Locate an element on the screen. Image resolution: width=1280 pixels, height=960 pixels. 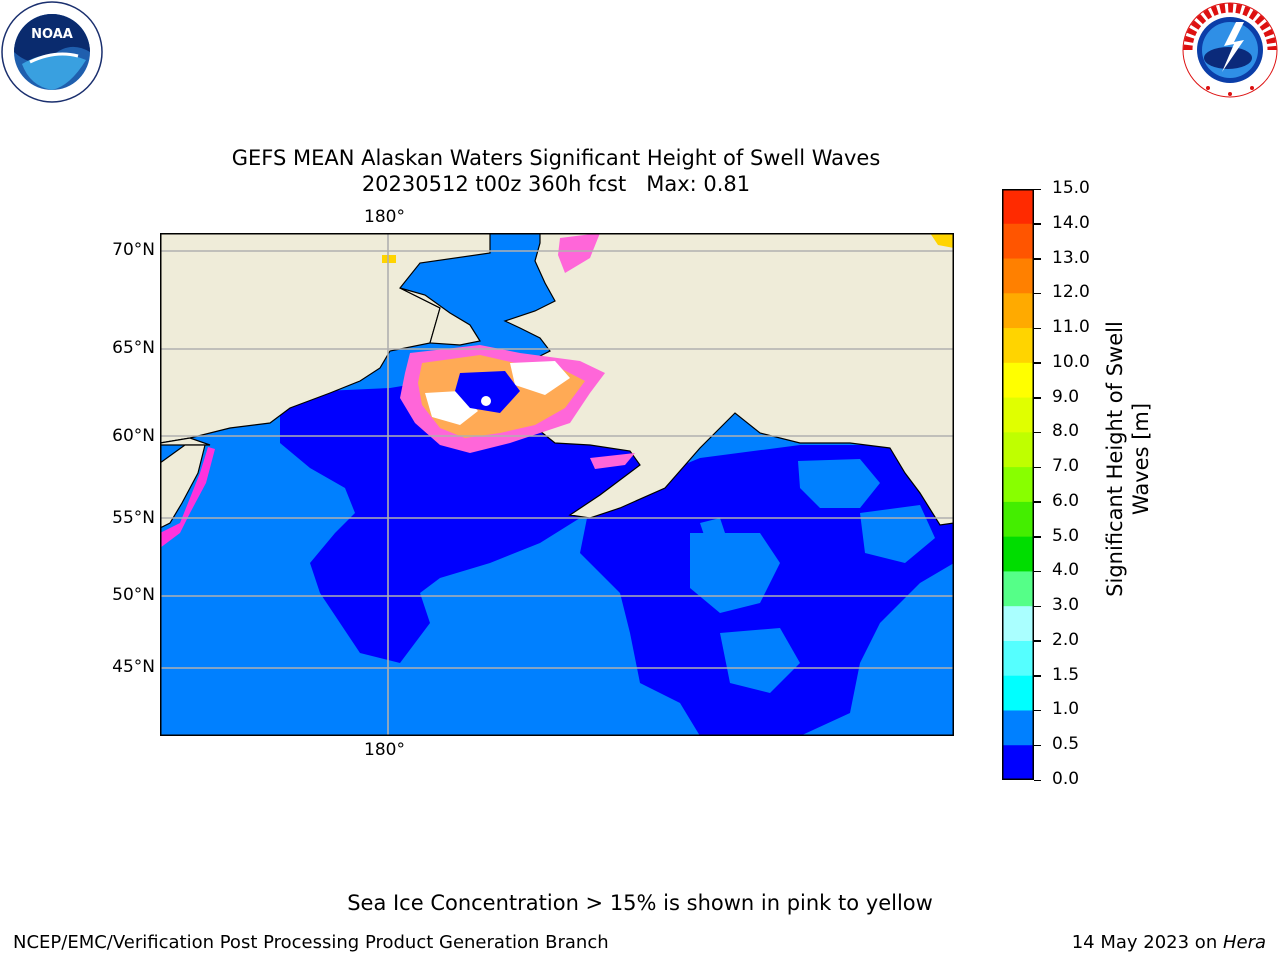
low-swell-patch-south is located at coordinates (760, 660).